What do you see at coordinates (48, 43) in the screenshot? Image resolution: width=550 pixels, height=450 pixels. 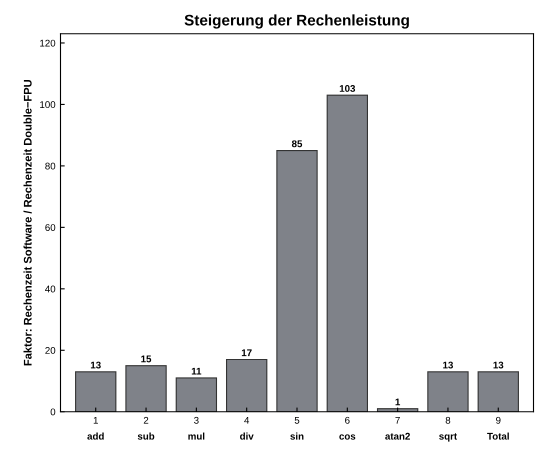 I see `y-tick-label: 120` at bounding box center [48, 43].